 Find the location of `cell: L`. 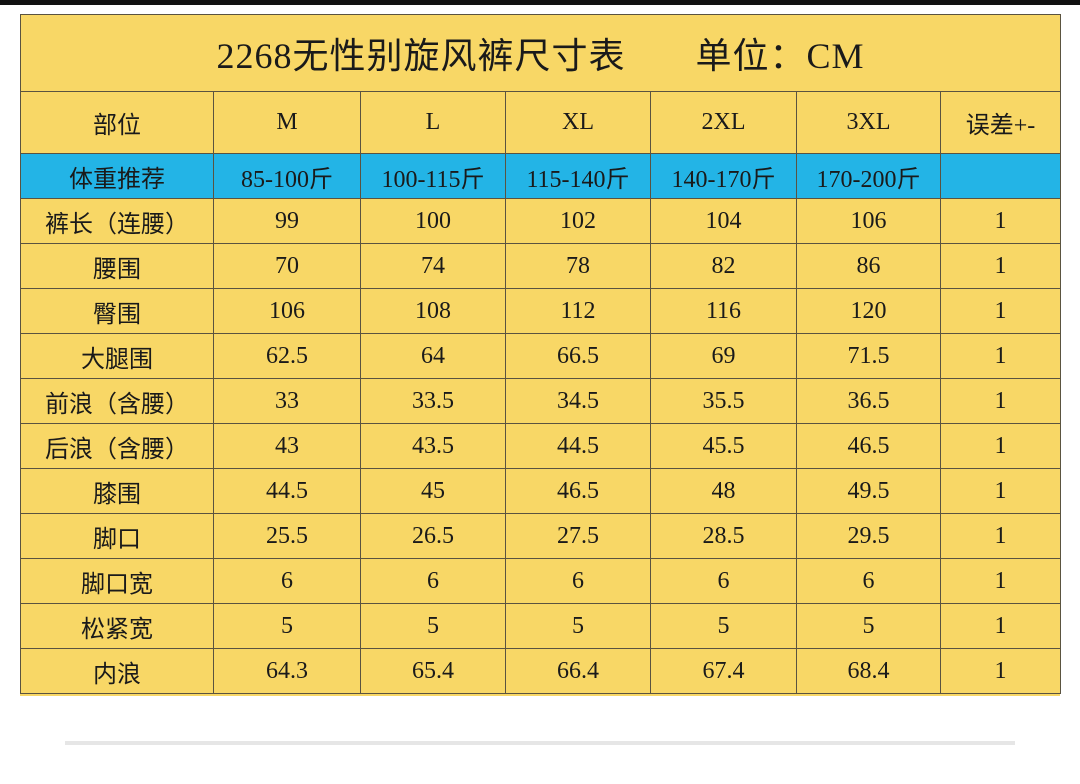

cell: L is located at coordinates (433, 122).